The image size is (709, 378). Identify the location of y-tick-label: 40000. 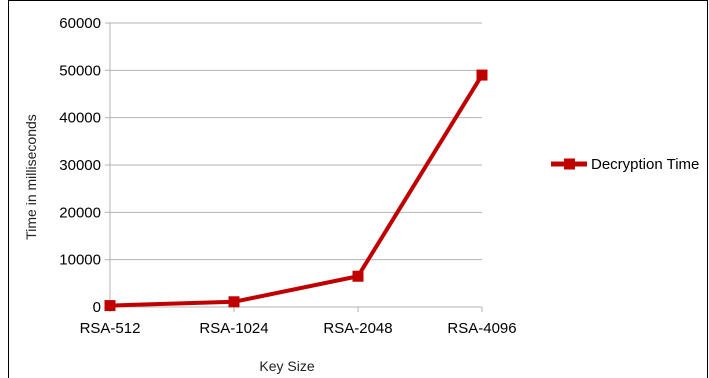
(80, 118).